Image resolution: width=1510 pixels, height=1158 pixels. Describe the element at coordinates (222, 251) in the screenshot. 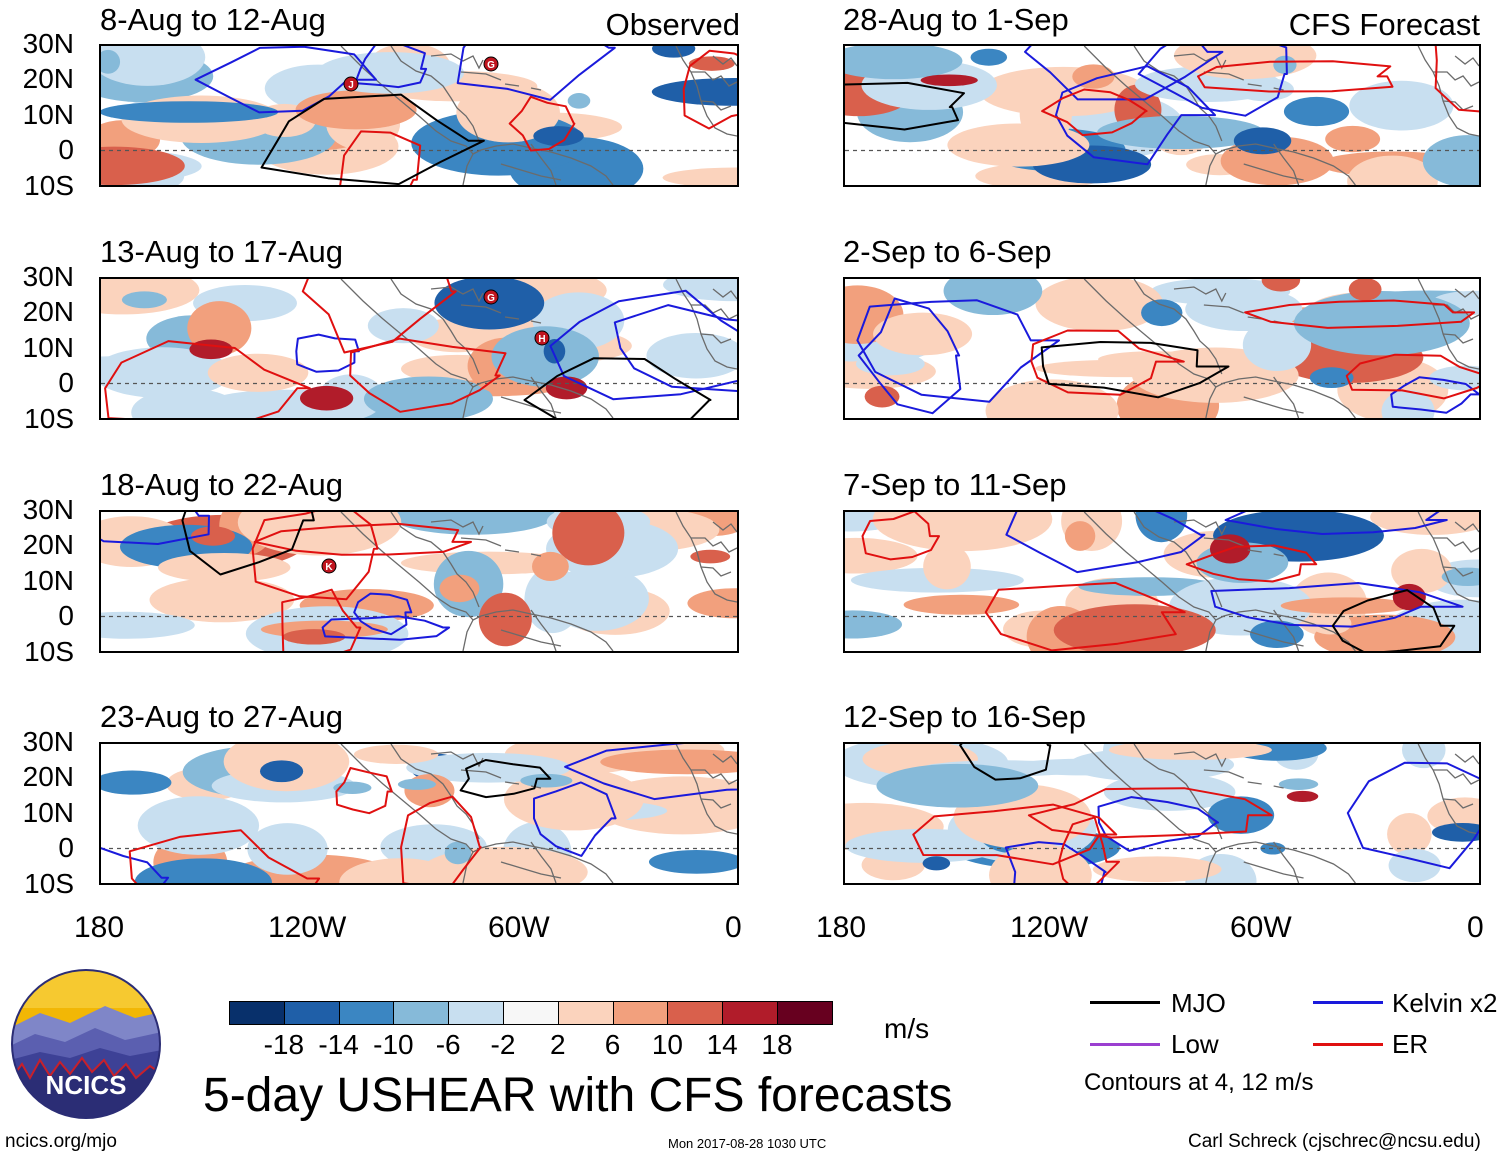

I see `panel-2-title: 13-Aug to 17-Aug` at that location.